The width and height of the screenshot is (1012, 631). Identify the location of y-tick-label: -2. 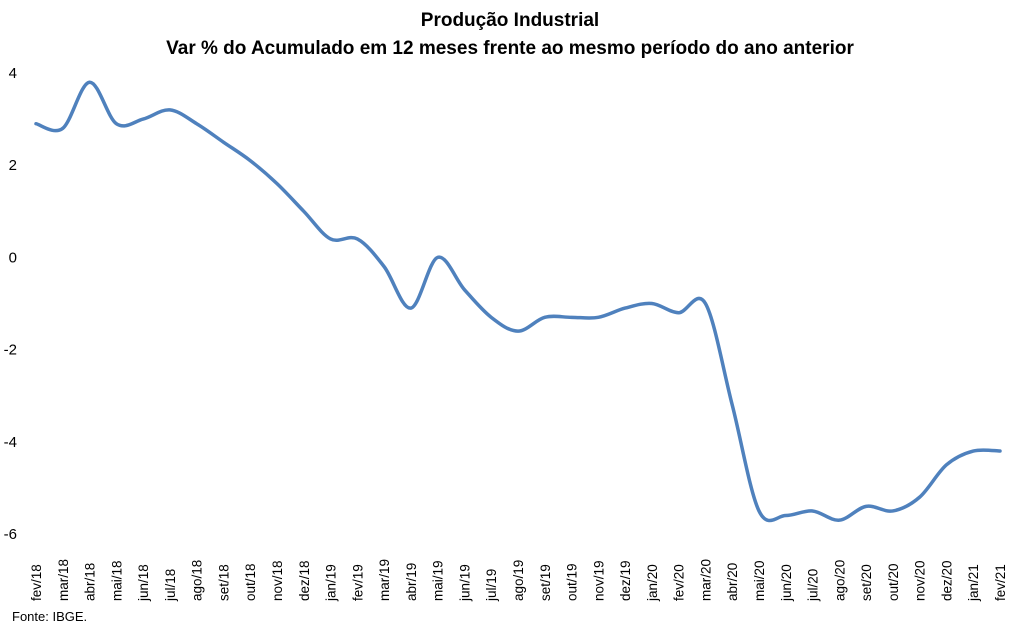
(10, 350).